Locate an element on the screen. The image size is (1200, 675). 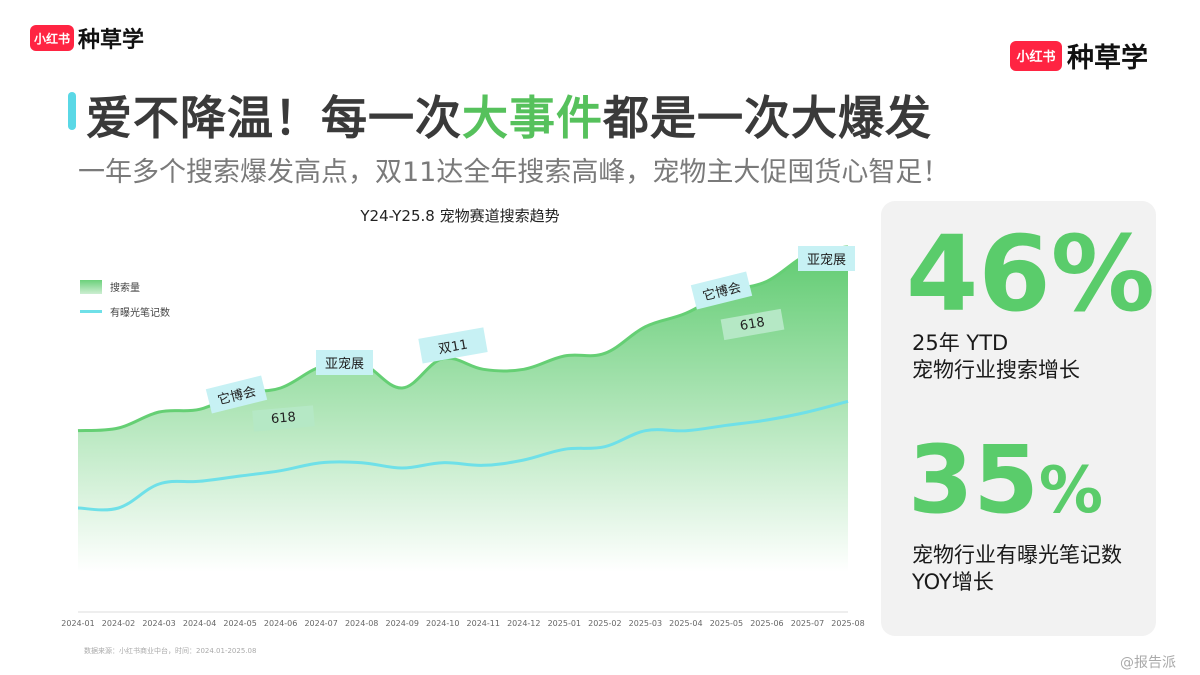
data-source-note: 数据来源：小红书商业中台，时间：2024.01-2025.08 is located at coordinates (170, 651).